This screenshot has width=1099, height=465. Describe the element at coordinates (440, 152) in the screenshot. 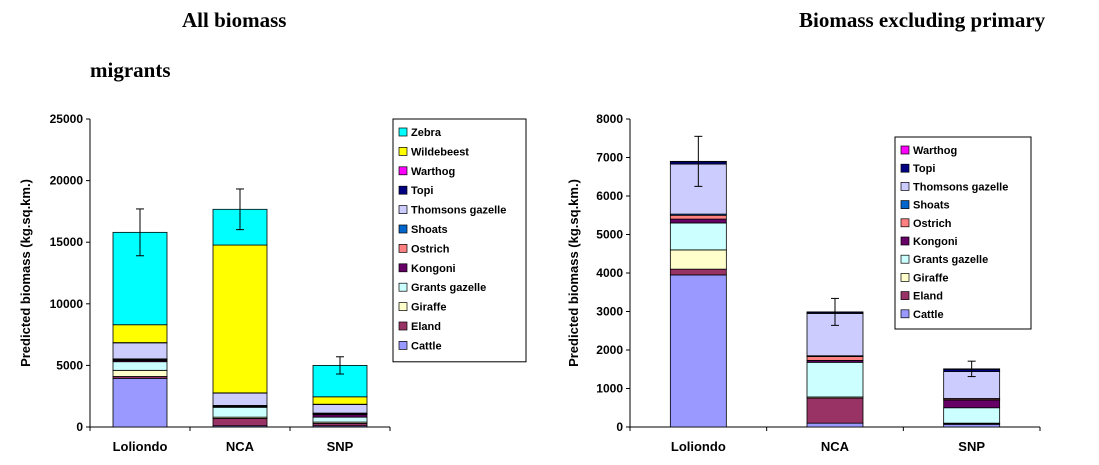

I see `legend-label-wildebeest: Wildebeest` at that location.